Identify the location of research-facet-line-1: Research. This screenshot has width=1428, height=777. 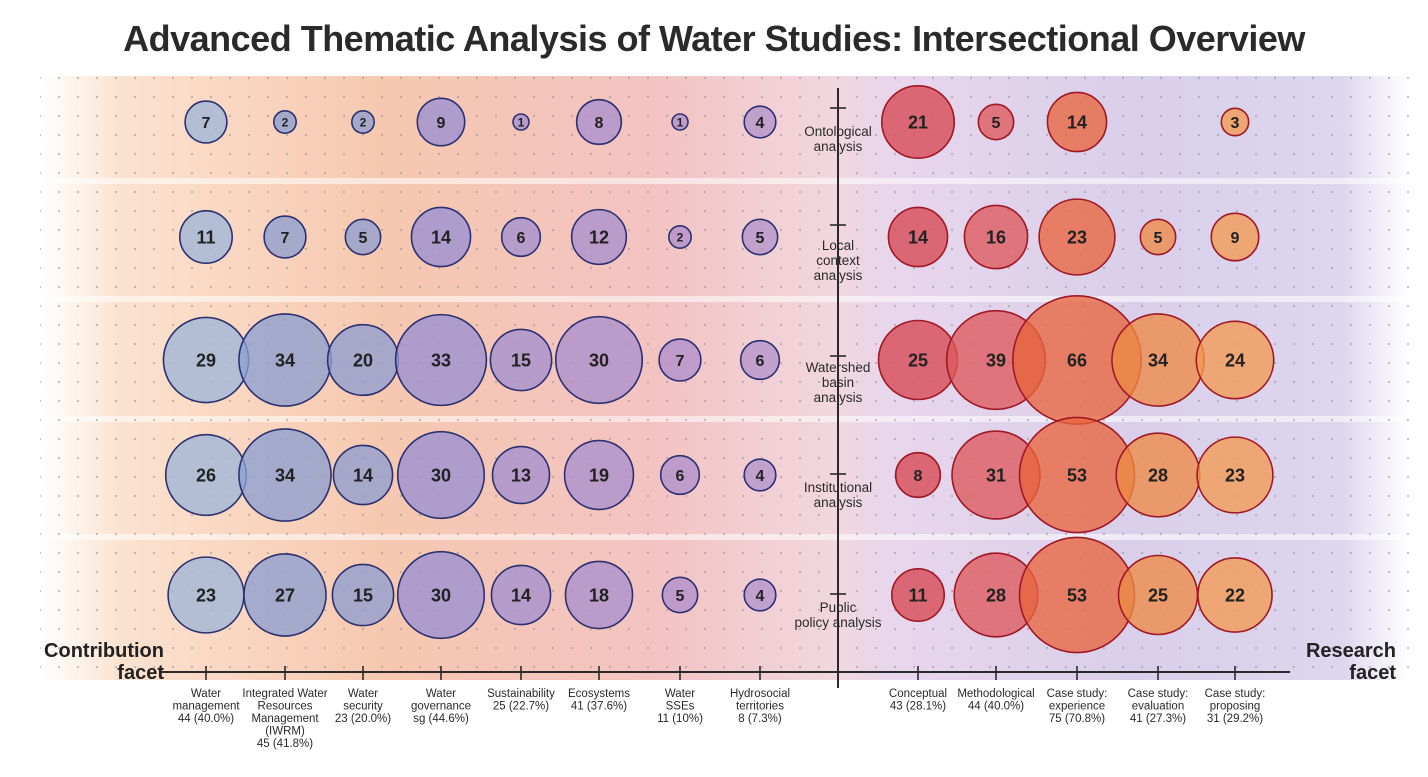
(1350, 651).